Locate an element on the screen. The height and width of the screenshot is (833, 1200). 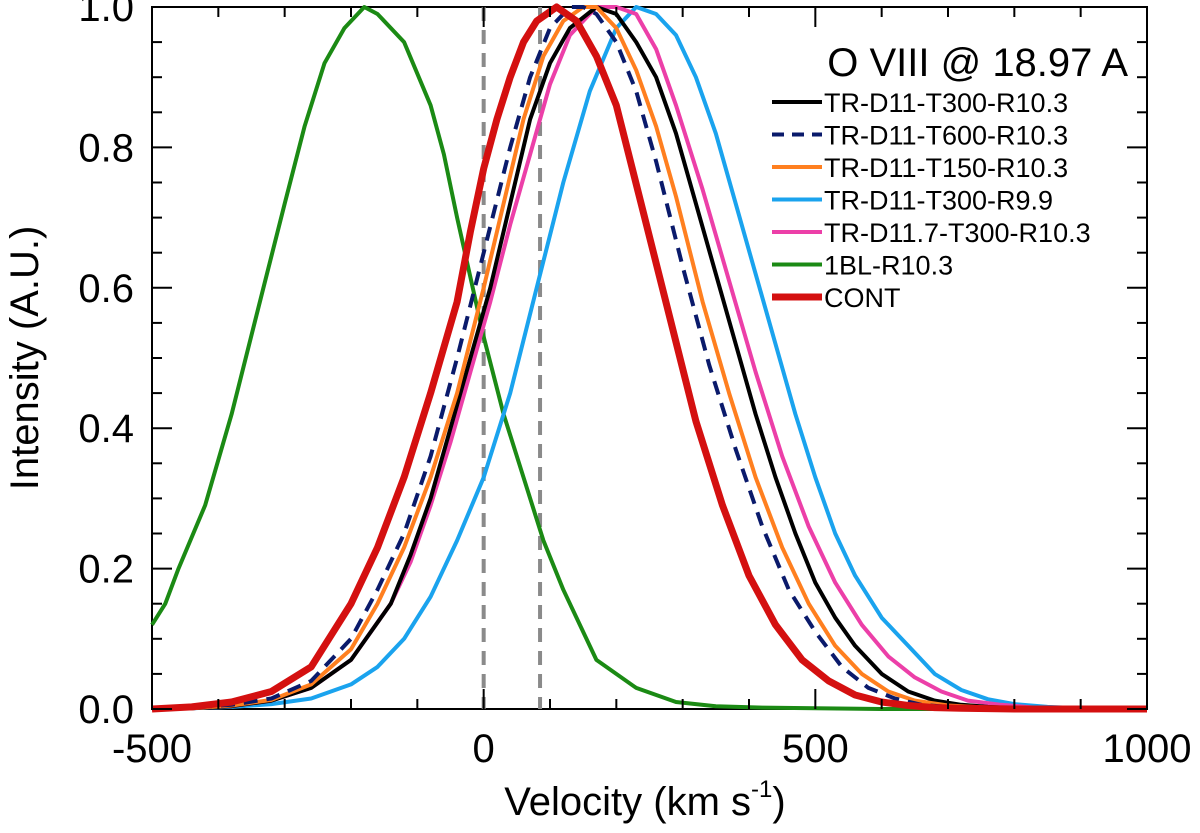
legend-label: TR-D11-T300-R10.3 is located at coordinates (946, 103).